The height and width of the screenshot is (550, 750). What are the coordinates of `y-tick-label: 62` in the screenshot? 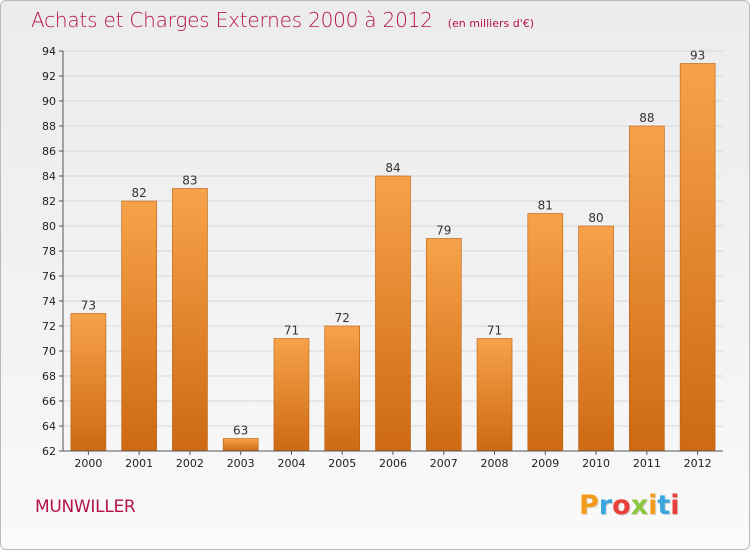 It's located at (49, 451).